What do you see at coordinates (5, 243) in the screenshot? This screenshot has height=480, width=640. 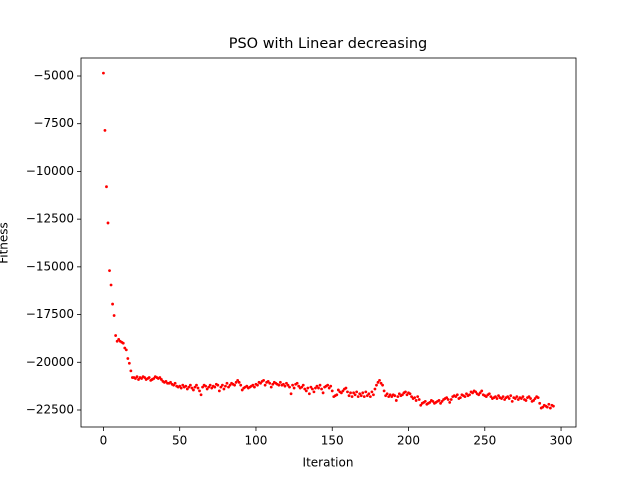 I see `y-axis-label: Fitness` at bounding box center [5, 243].